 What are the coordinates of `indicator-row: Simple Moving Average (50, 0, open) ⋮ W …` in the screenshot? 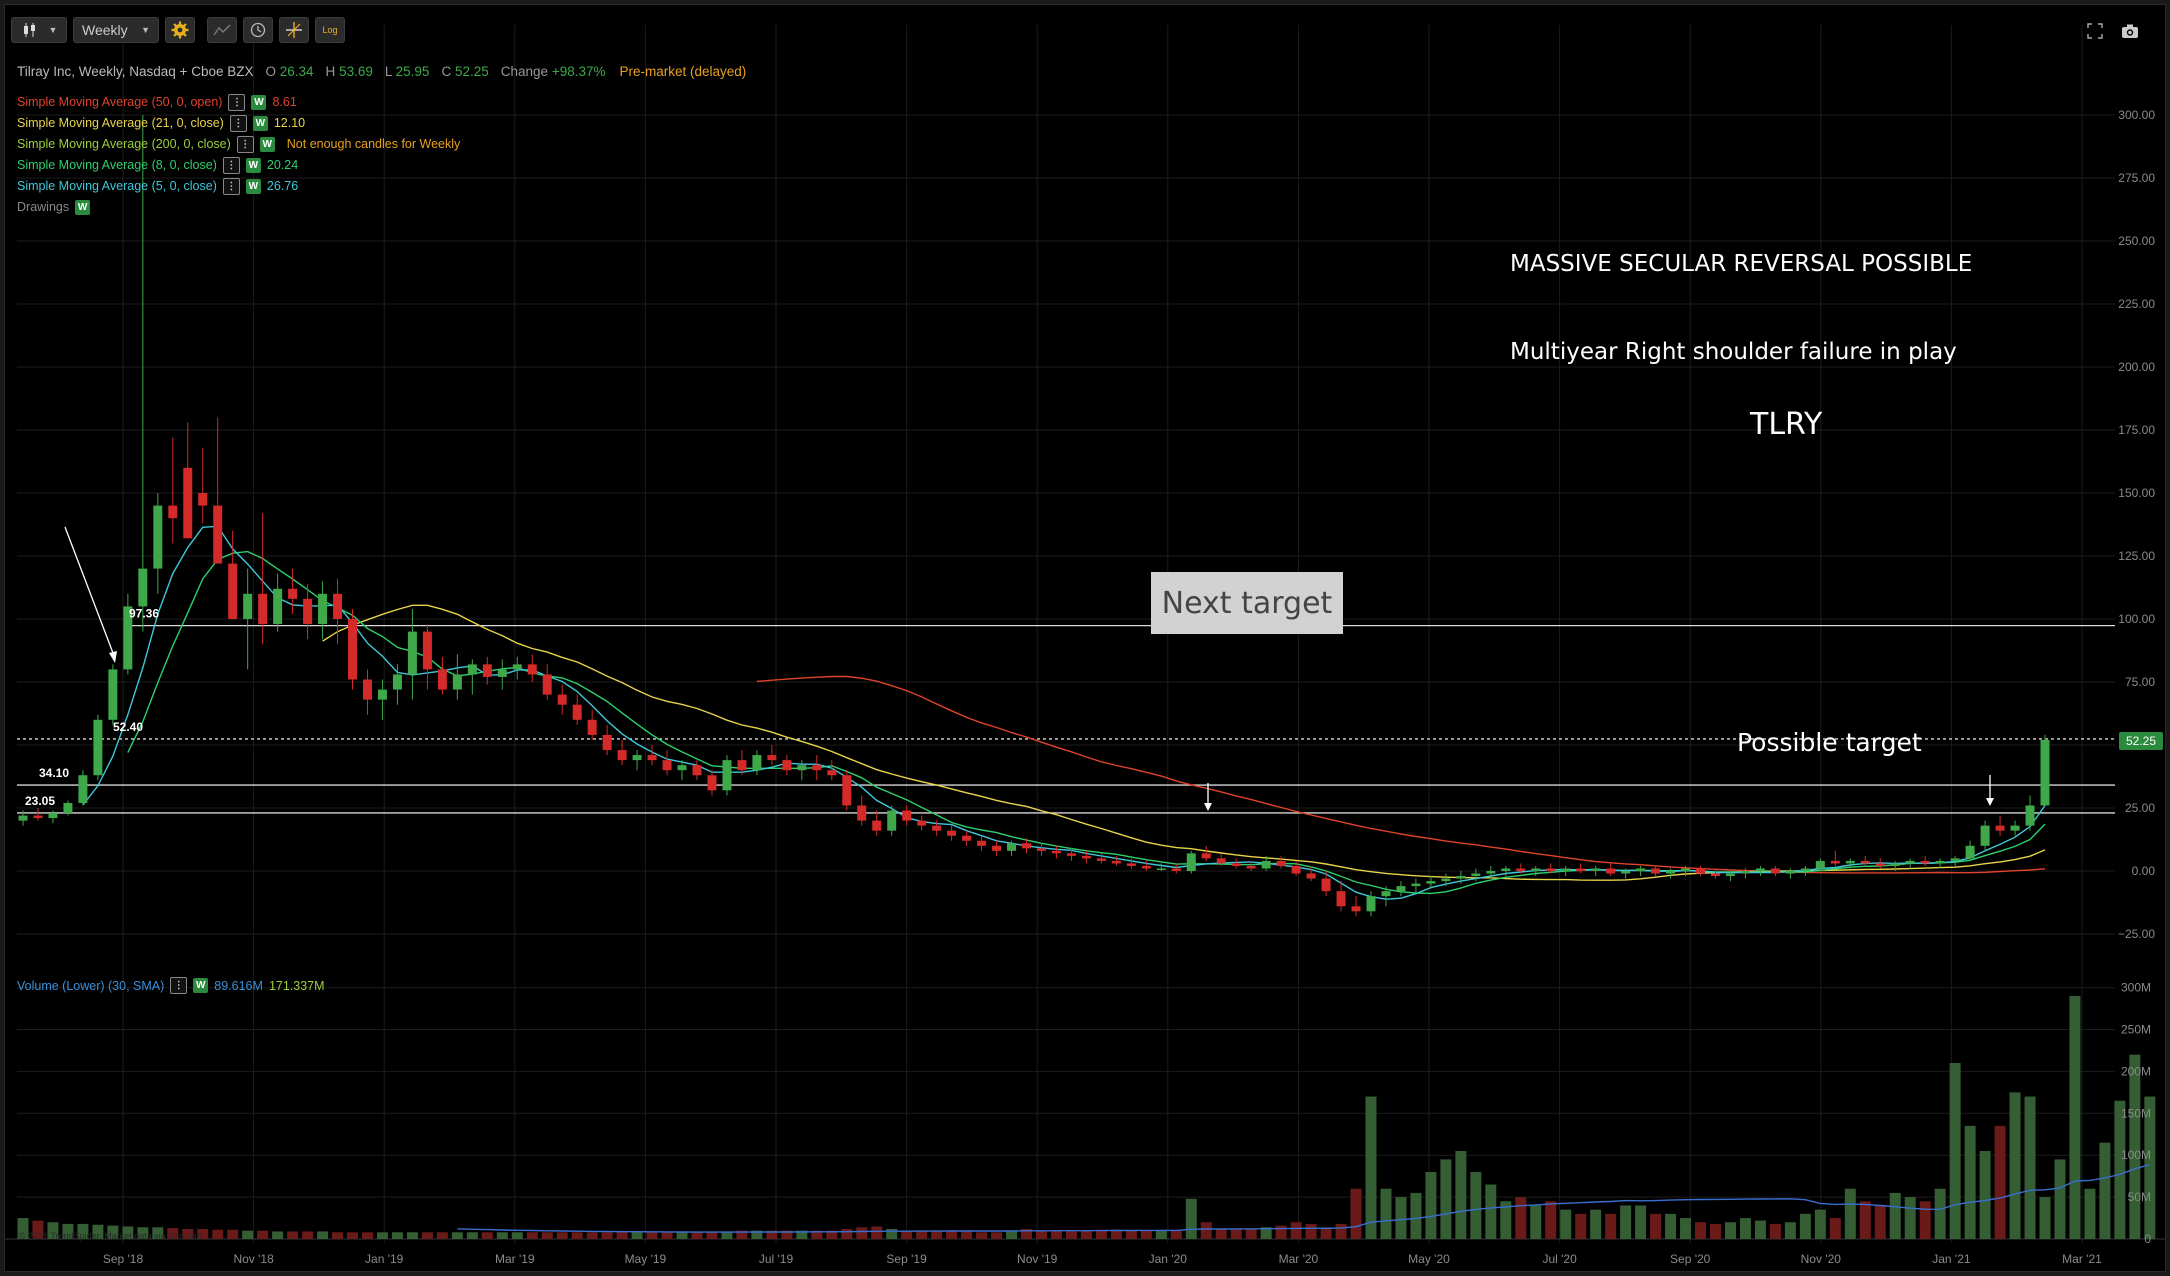 It's located at (381, 102).